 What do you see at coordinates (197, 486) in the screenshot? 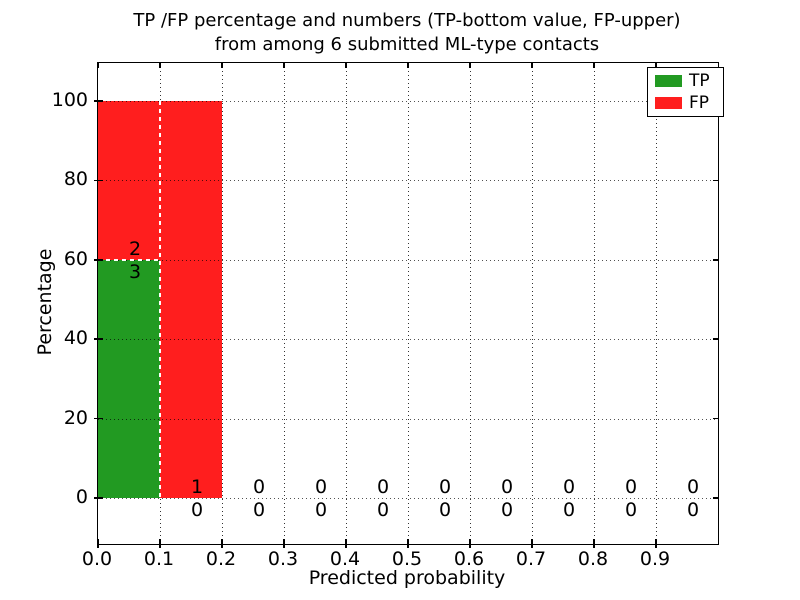
I see `fp-count-label: 1` at bounding box center [197, 486].